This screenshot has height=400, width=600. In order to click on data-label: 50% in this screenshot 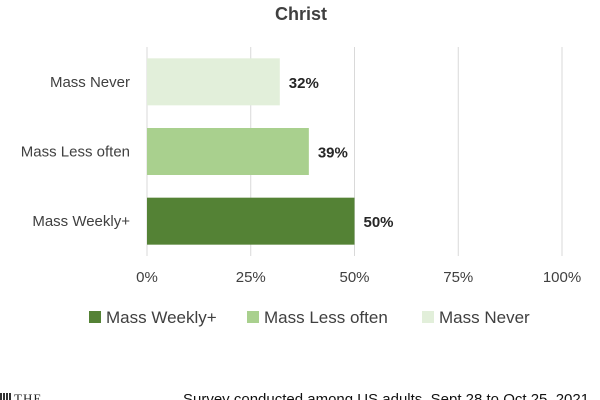, I will do `click(379, 222)`.